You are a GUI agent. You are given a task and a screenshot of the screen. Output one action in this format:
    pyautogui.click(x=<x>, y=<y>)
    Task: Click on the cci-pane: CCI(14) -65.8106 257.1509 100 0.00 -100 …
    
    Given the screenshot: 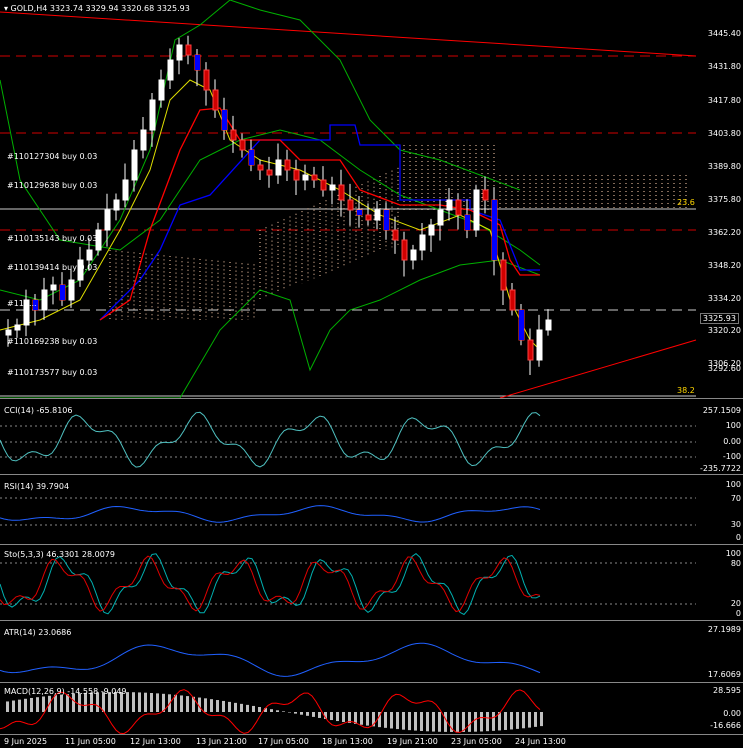 What is the action you would take?
    pyautogui.click(x=371, y=437)
    